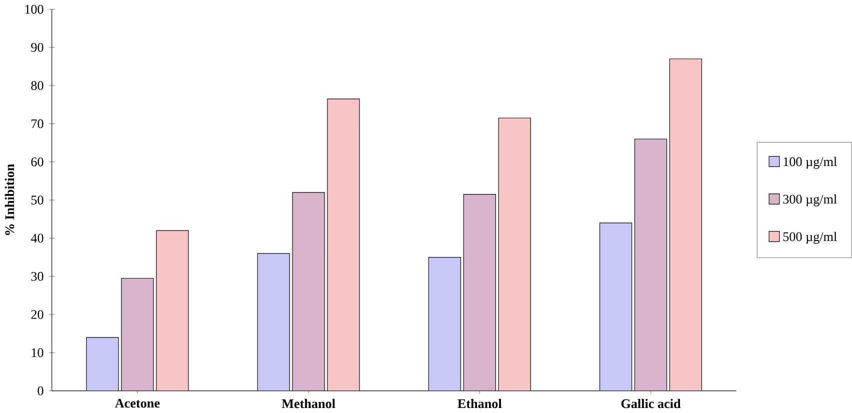 The image size is (852, 413). Describe the element at coordinates (37, 238) in the screenshot. I see `y-tick-label: 40` at that location.